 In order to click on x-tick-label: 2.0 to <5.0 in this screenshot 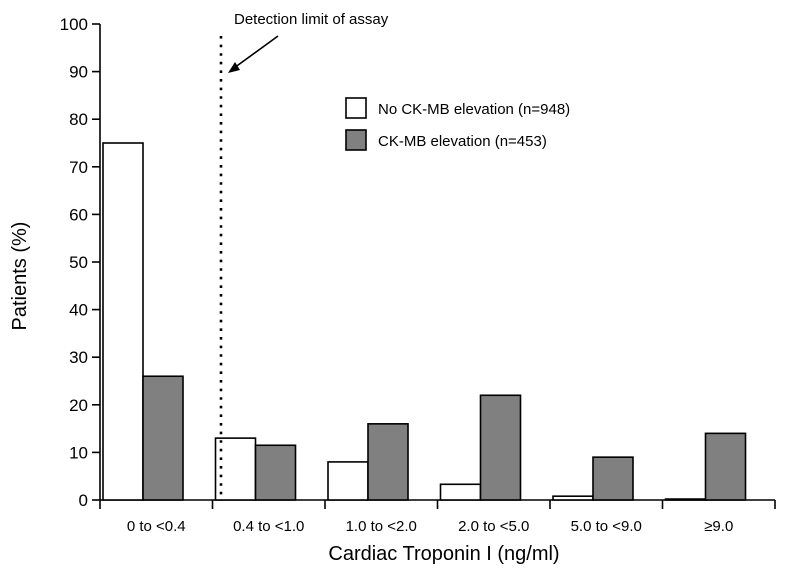, I will do `click(493, 526)`.